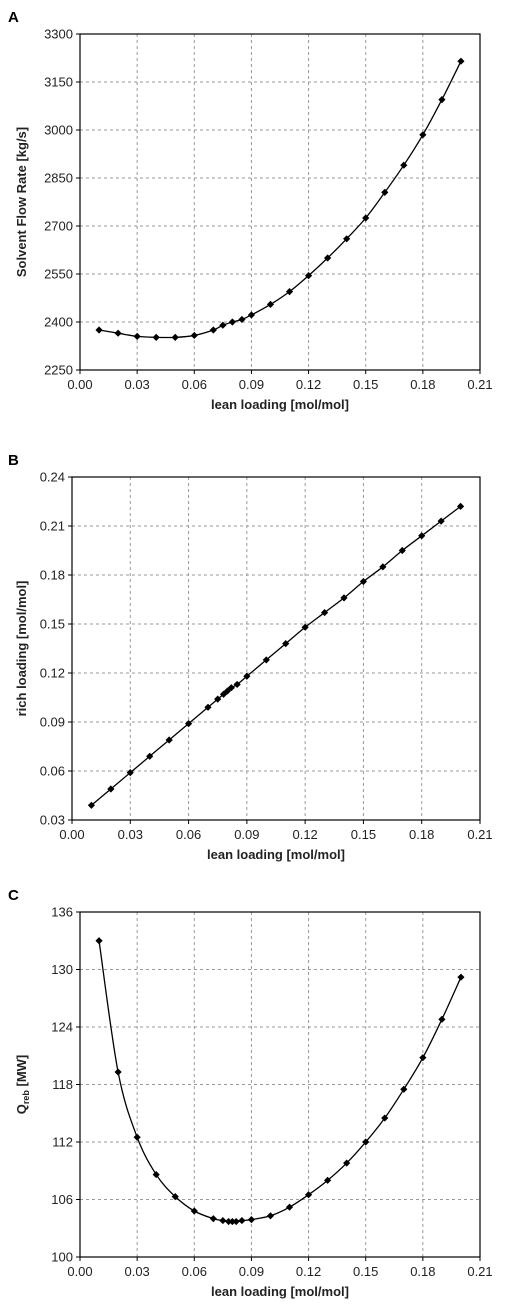 The image size is (510, 1306). What do you see at coordinates (58, 34) in the screenshot?
I see `y-tick-label: 3300` at bounding box center [58, 34].